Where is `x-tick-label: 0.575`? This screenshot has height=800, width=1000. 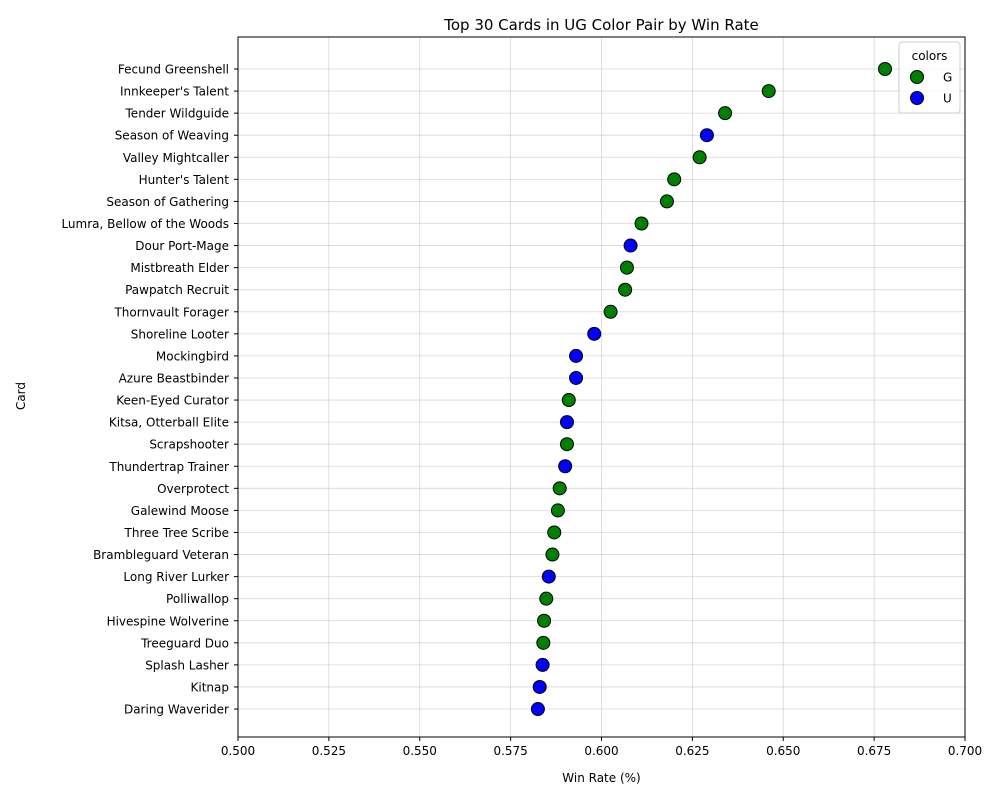
x-tick-label: 0.575 is located at coordinates (510, 751).